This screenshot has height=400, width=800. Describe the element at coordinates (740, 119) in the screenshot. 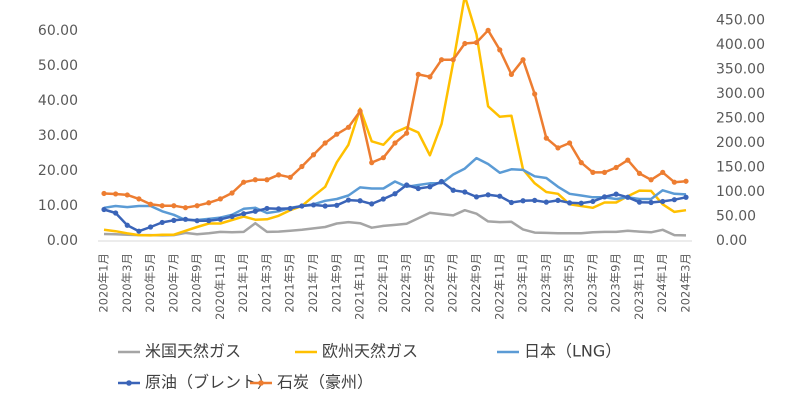

I see `y2-tick-label: 250.00` at that location.